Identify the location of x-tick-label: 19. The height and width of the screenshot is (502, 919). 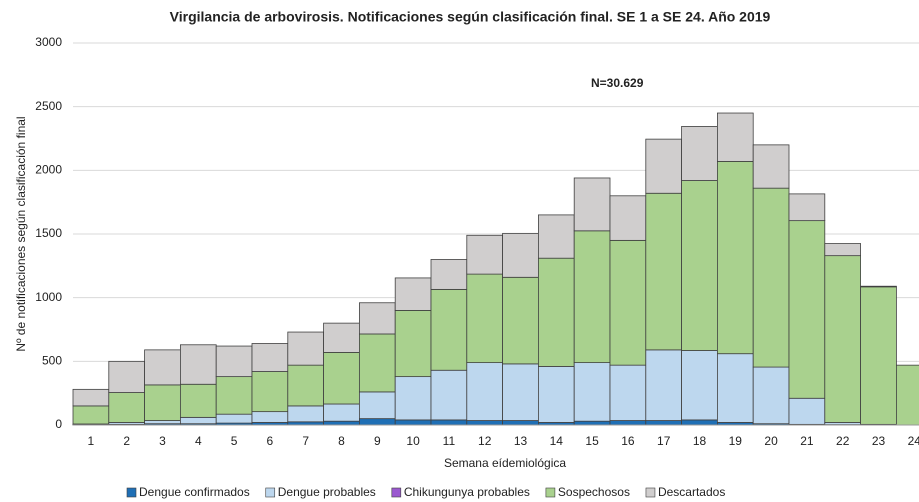
(736, 441).